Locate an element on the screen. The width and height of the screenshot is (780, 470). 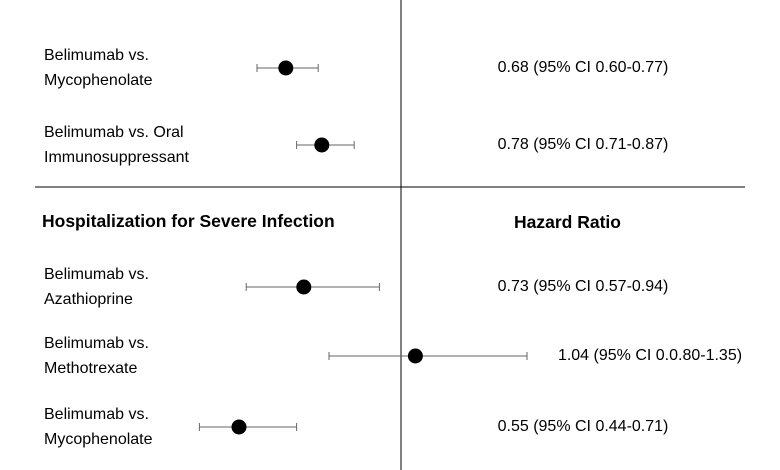
hazard-ratio-text: 0.55 (95% CI 0.44-0.71) is located at coordinates (583, 426).